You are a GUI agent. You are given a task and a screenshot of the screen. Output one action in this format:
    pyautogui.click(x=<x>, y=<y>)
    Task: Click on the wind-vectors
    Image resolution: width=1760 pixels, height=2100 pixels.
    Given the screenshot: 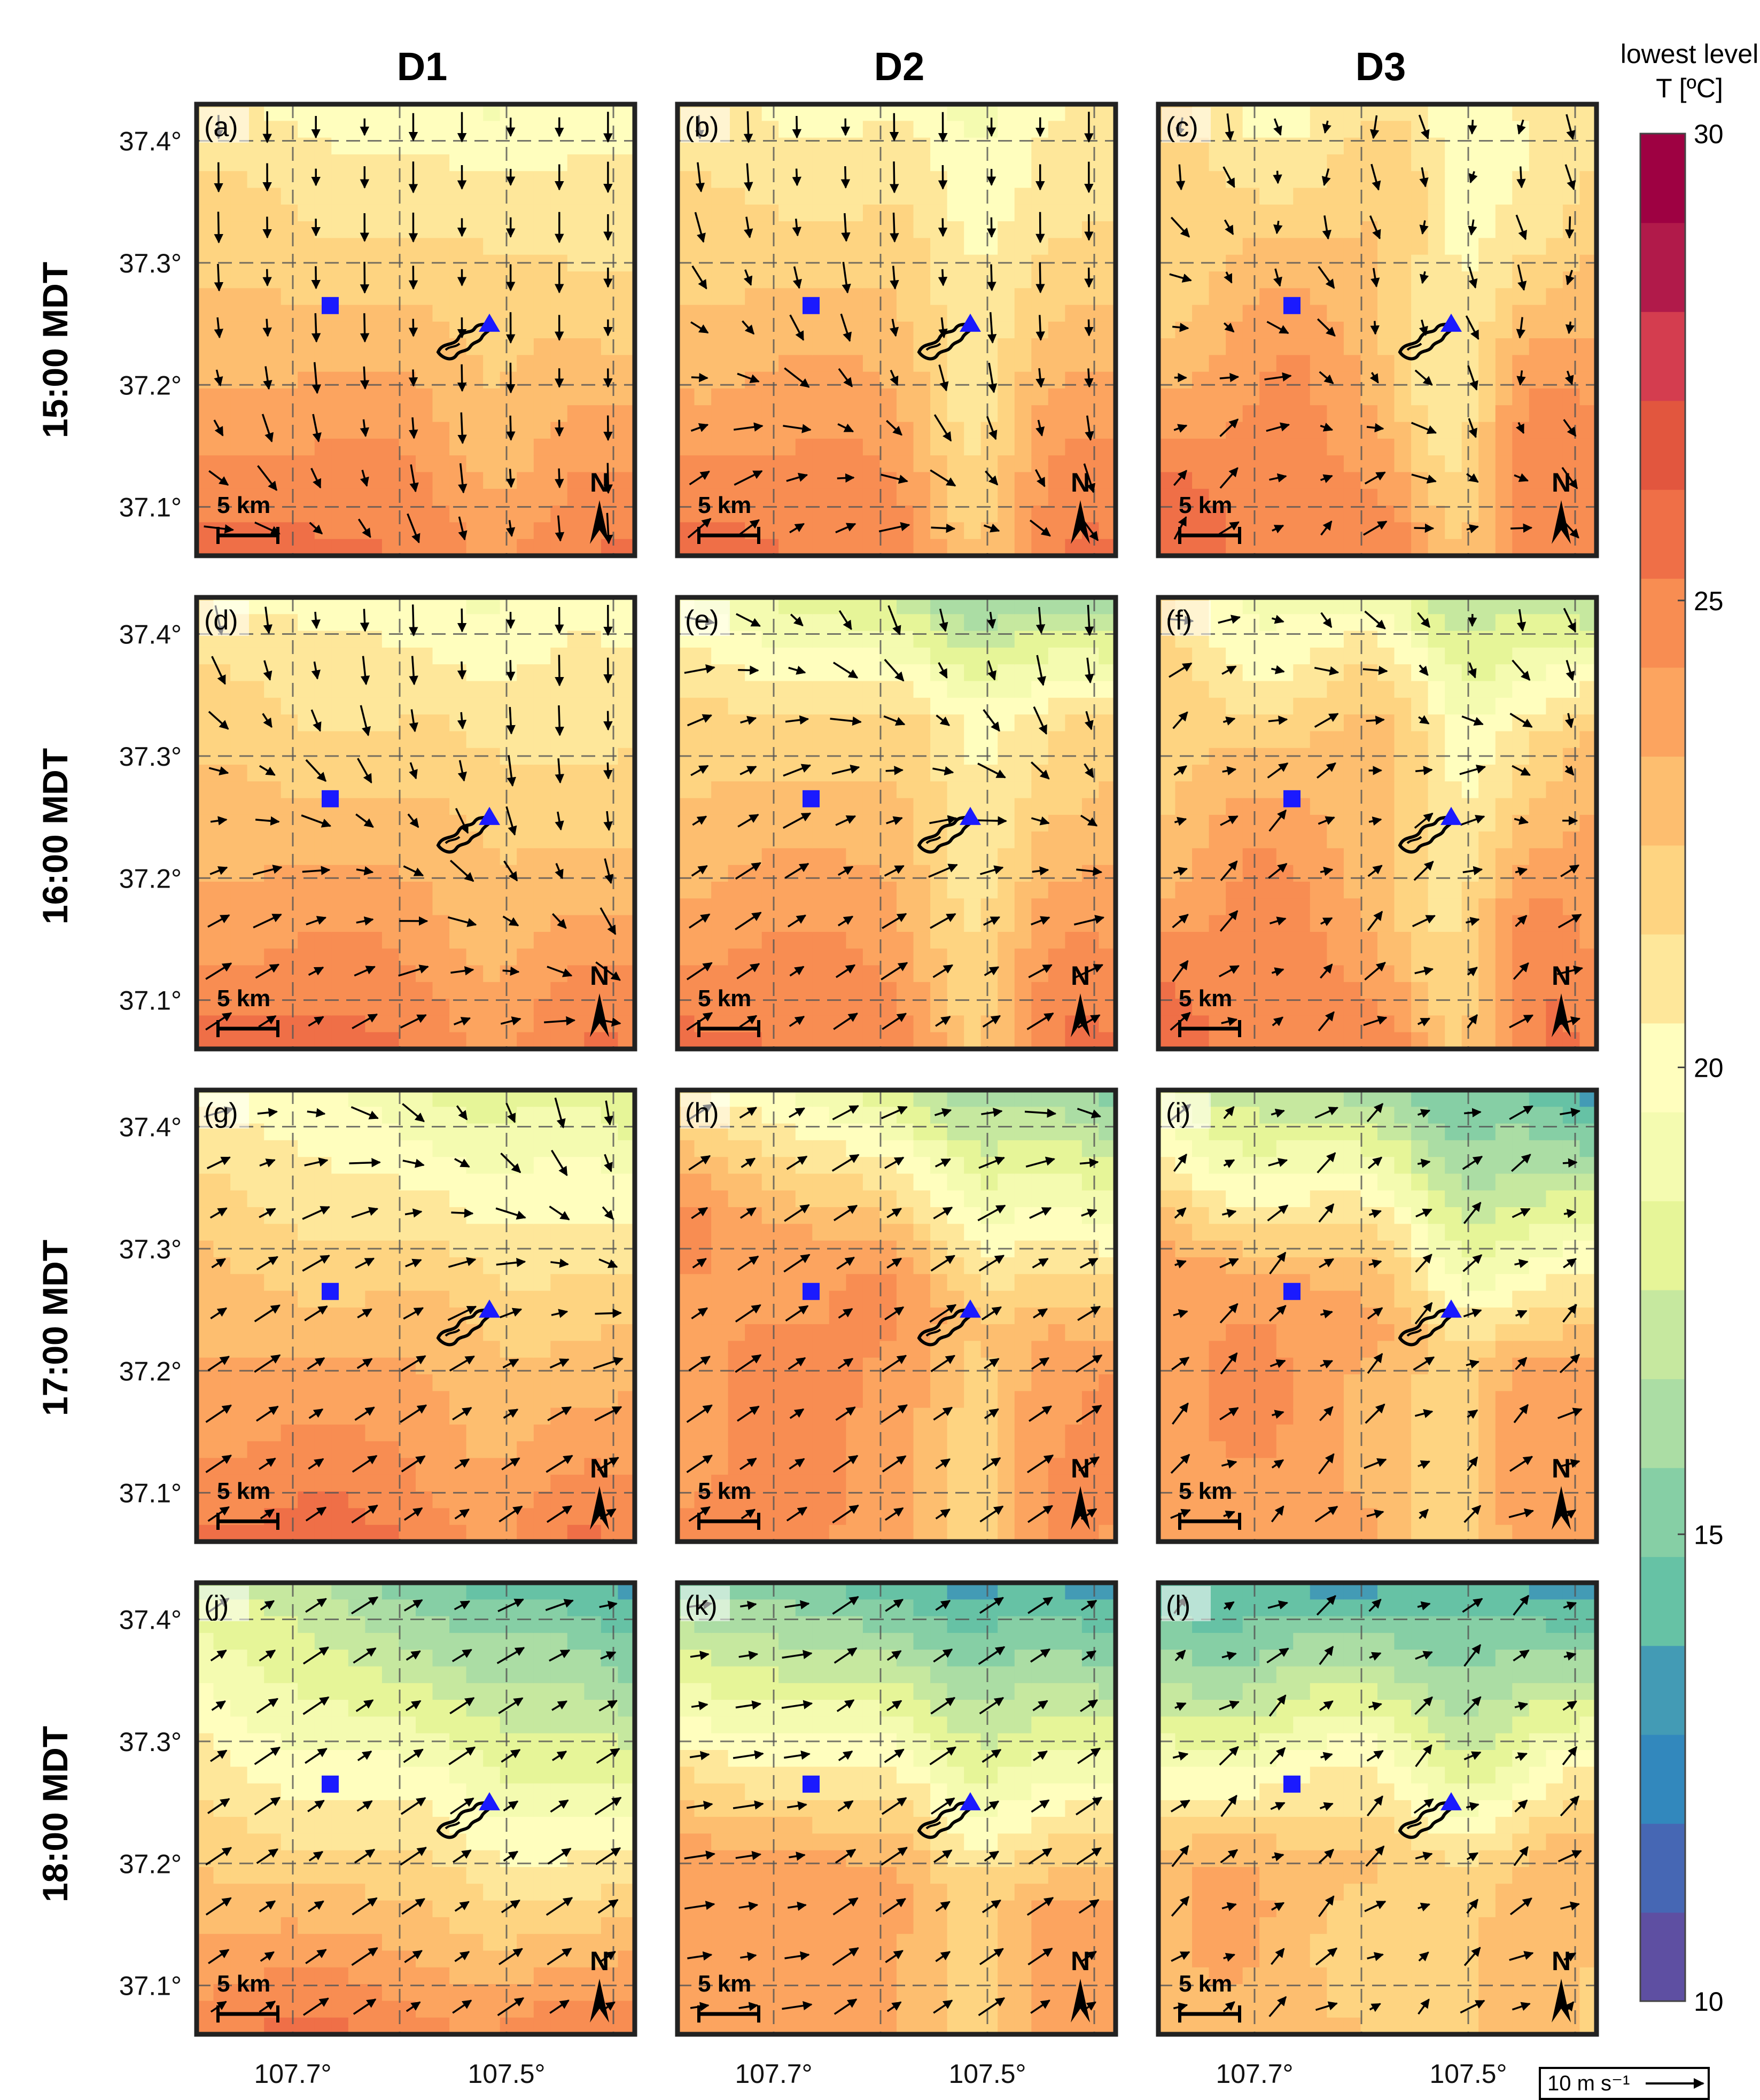 What is the action you would take?
    pyautogui.click(x=893, y=326)
    